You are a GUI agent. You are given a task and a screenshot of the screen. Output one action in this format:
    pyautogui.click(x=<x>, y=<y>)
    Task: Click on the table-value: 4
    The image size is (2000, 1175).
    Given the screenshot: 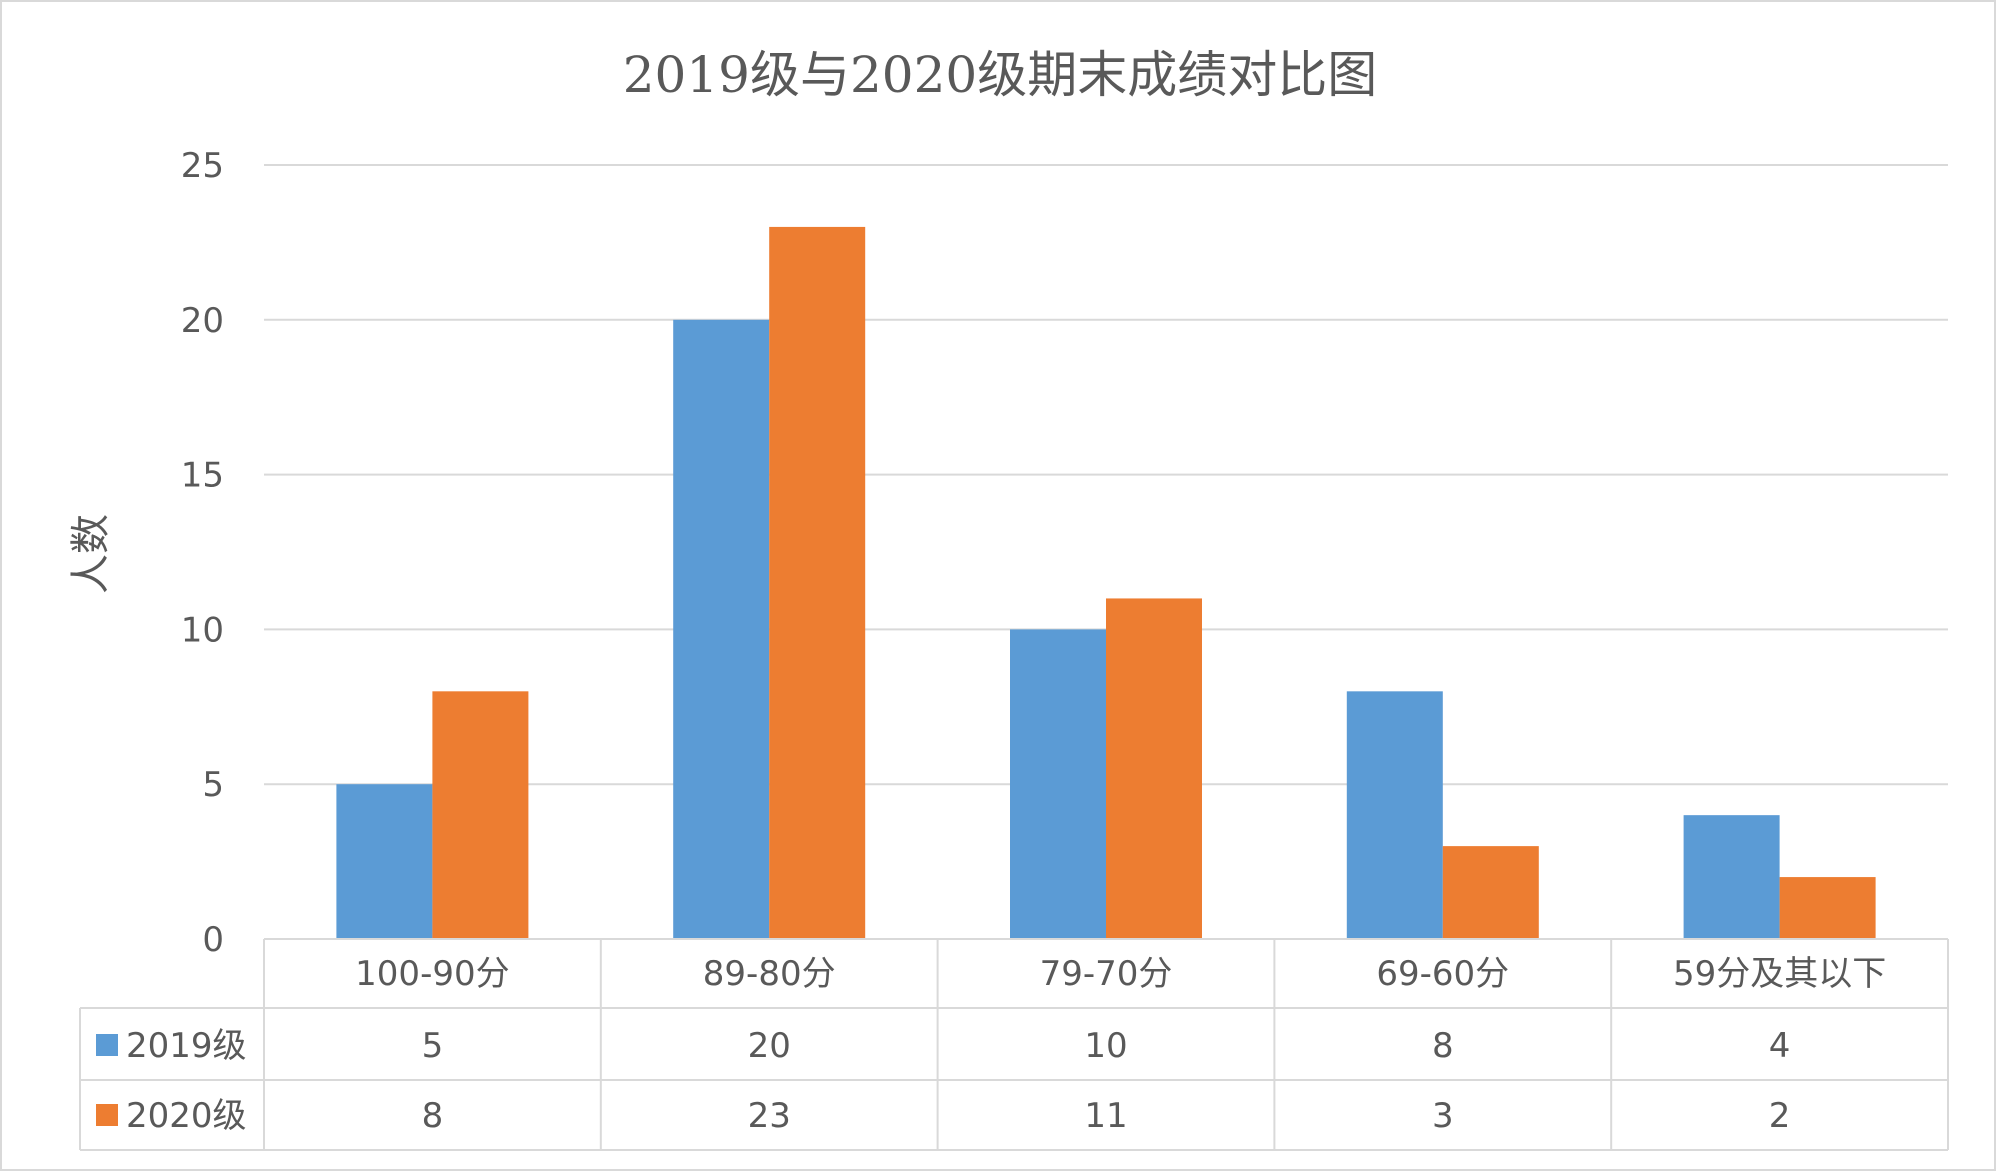 What is the action you would take?
    pyautogui.click(x=1780, y=1046)
    